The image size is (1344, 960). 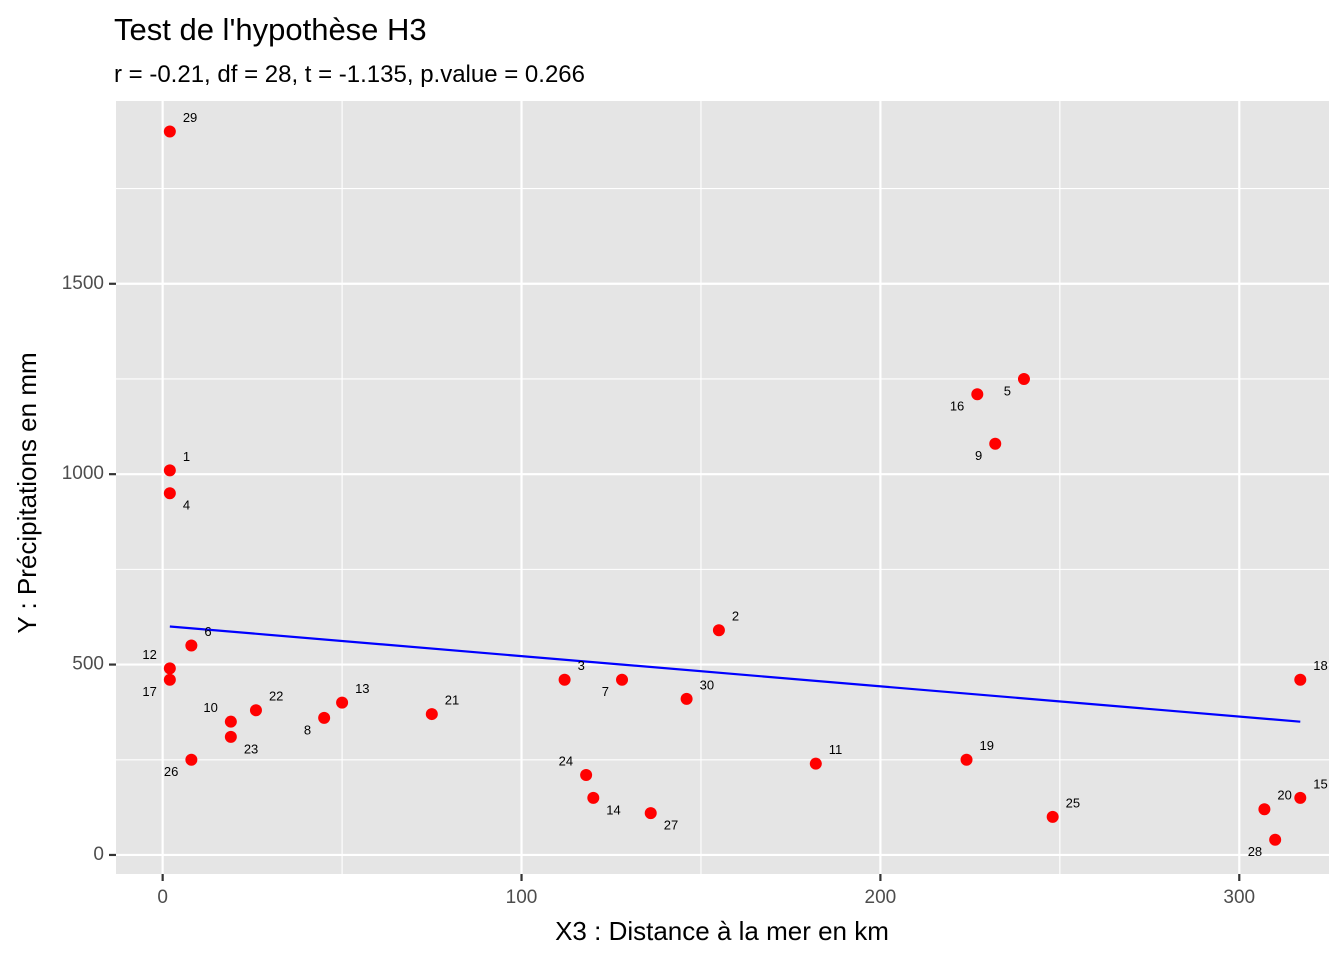 What do you see at coordinates (89, 569) in the screenshot?
I see `y-axis: 0 500 1000 1500` at bounding box center [89, 569].